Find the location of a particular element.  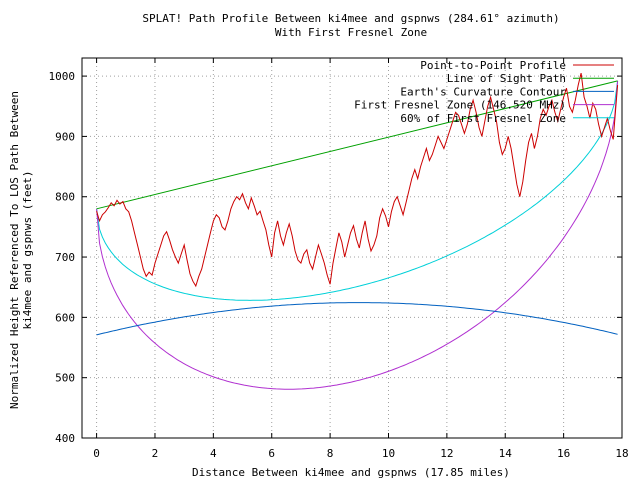

y-tick-label: 700 is located at coordinates (65, 257).